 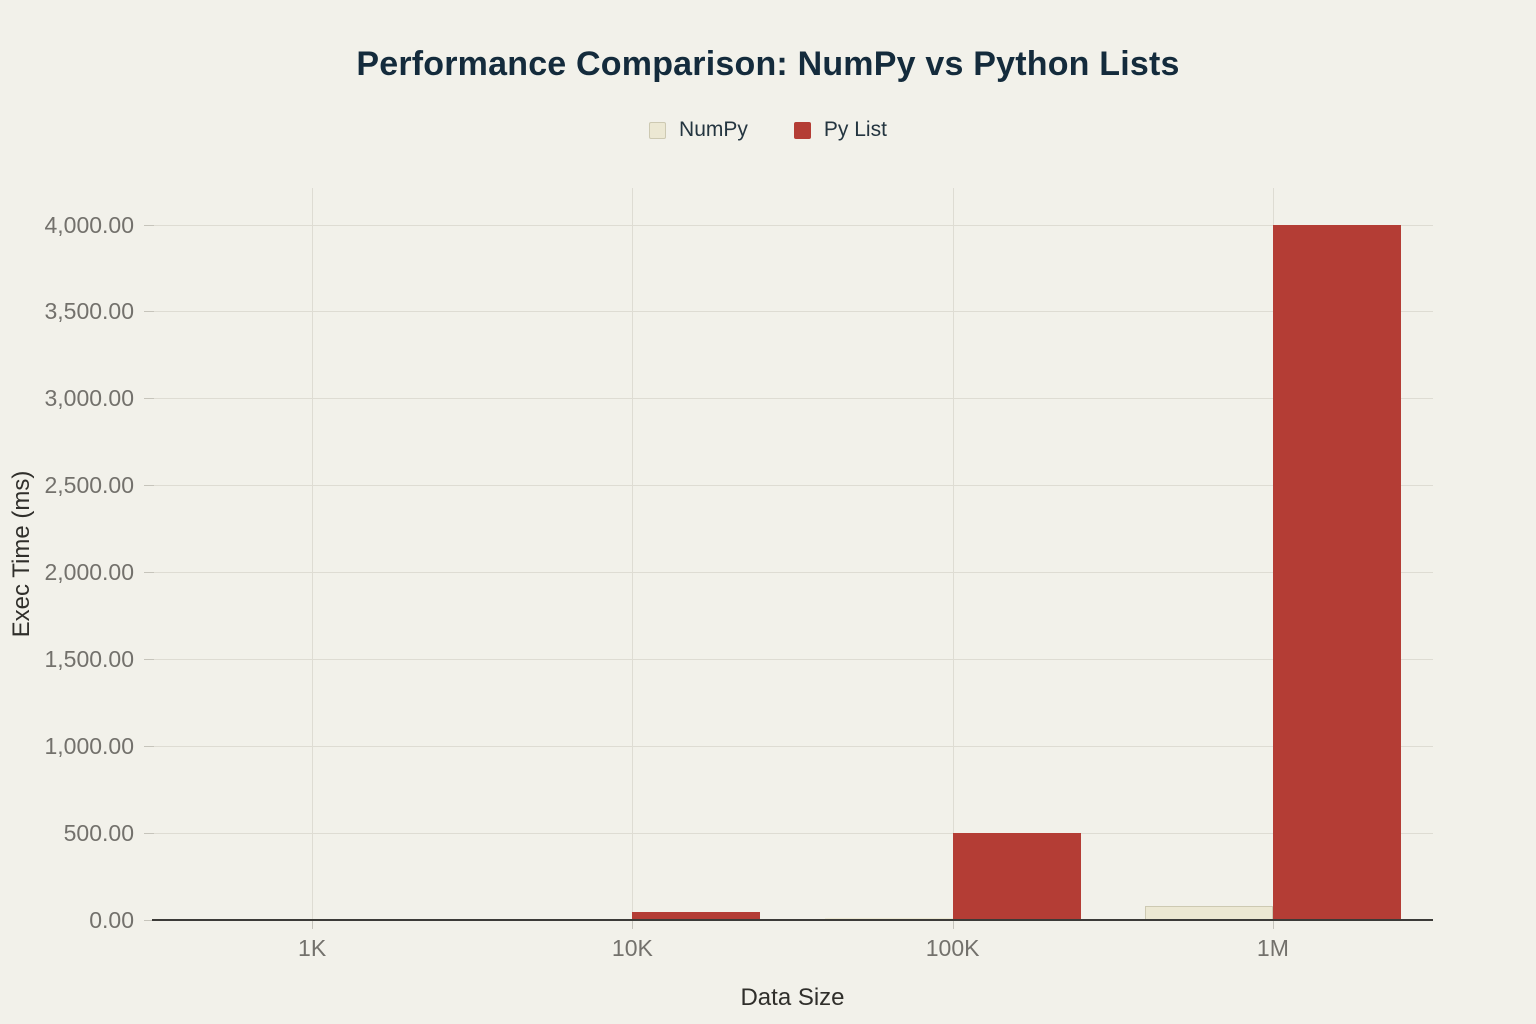 What do you see at coordinates (1016, 876) in the screenshot?
I see `bar-py-list-100k` at bounding box center [1016, 876].